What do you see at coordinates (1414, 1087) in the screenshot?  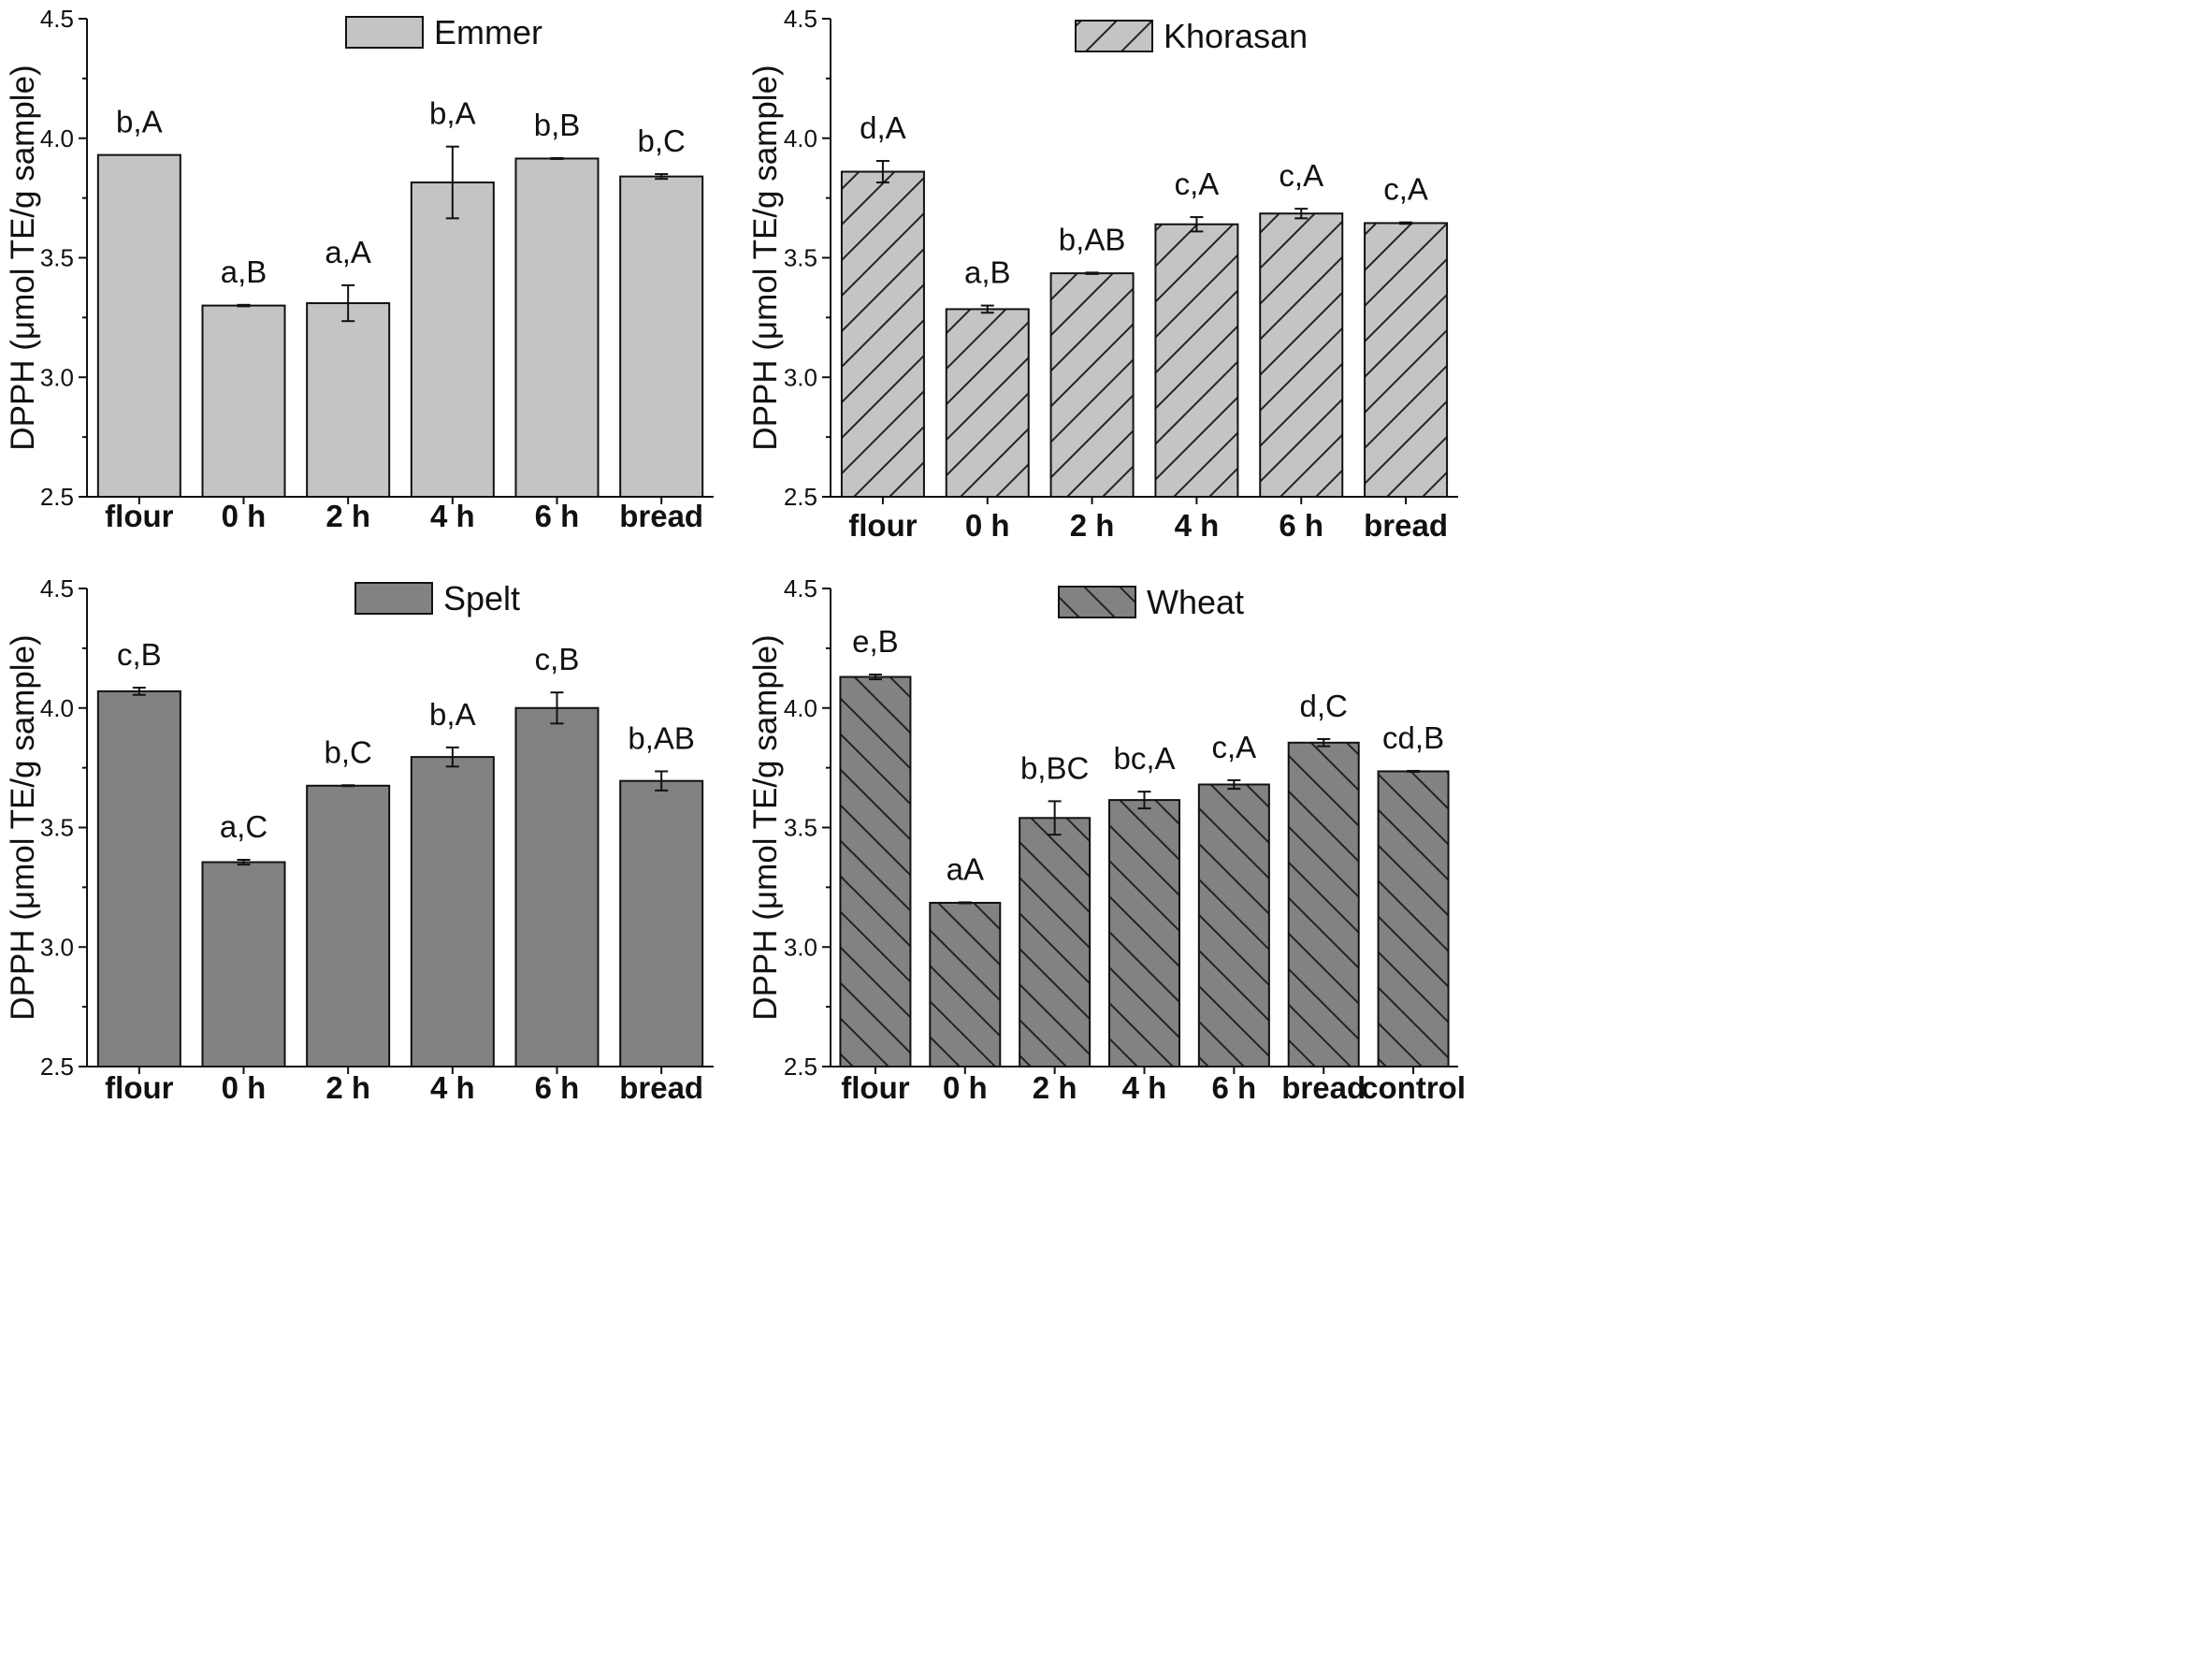 I see `x-tick-label: control` at bounding box center [1414, 1087].